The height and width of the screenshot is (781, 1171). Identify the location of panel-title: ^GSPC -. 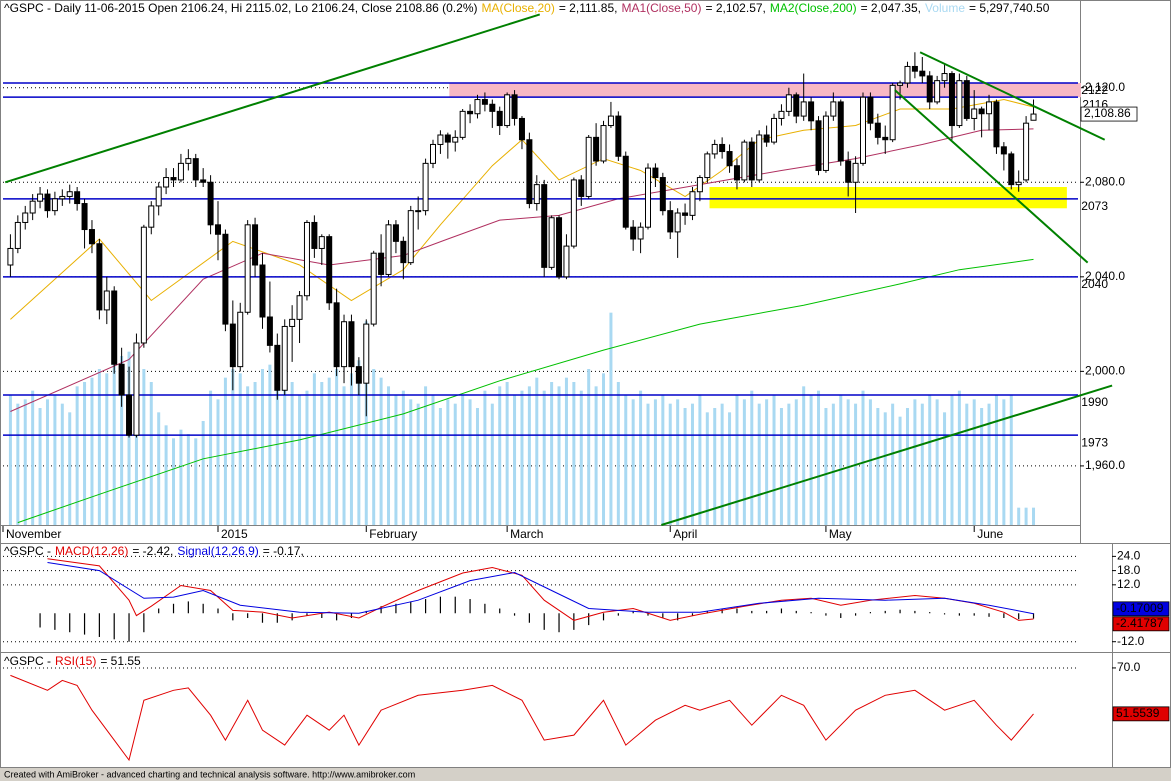
(27, 551).